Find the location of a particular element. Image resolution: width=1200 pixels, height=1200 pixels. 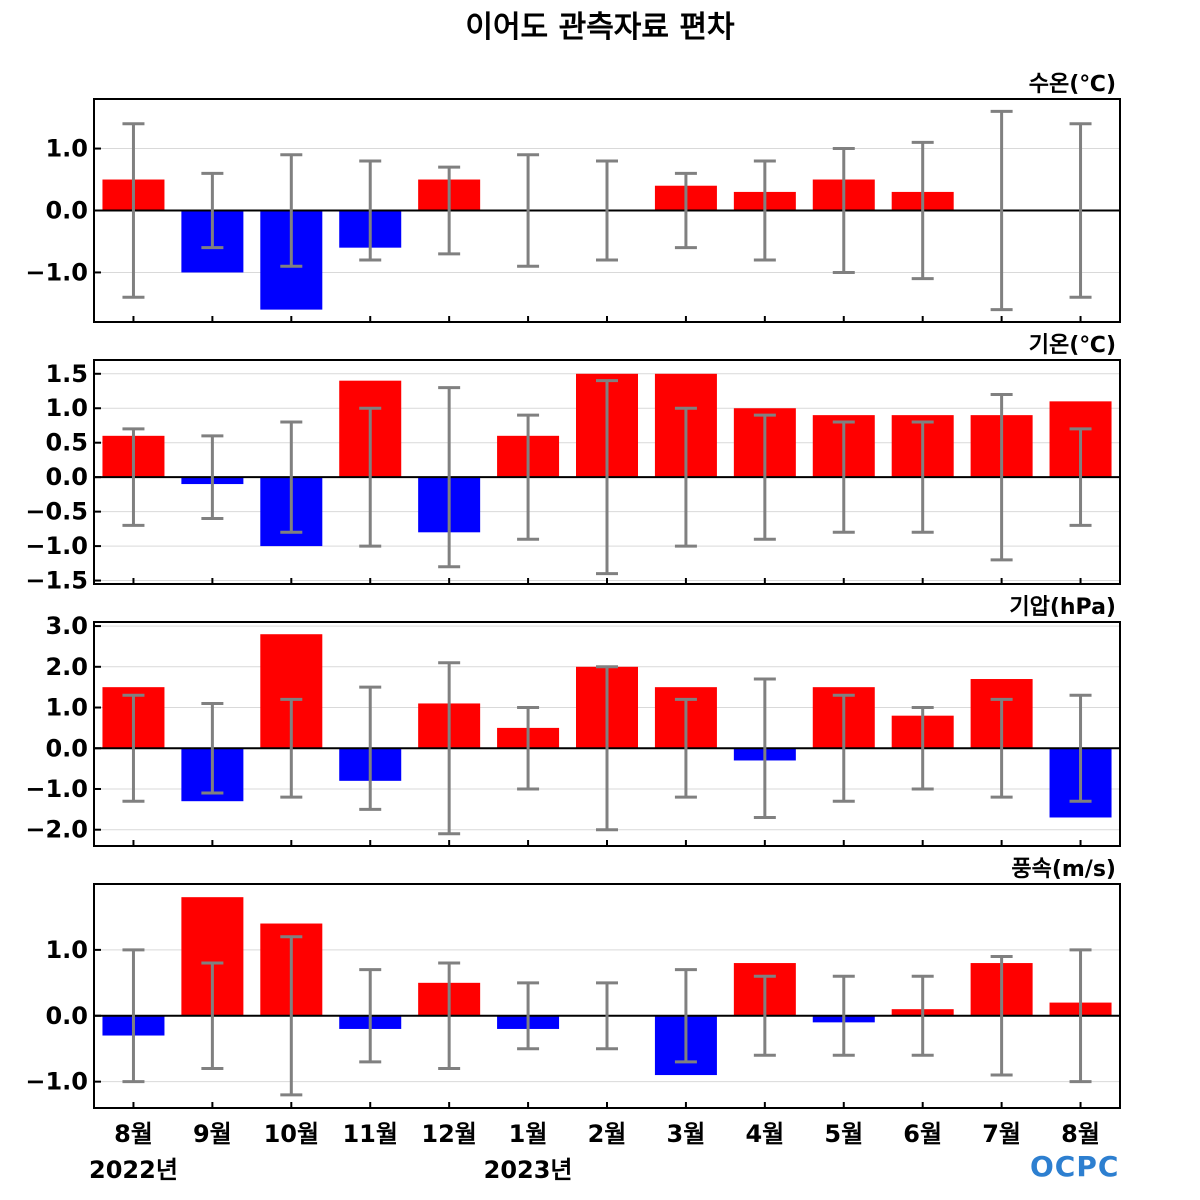

ocpc-logo: OCPC is located at coordinates (1075, 1166).